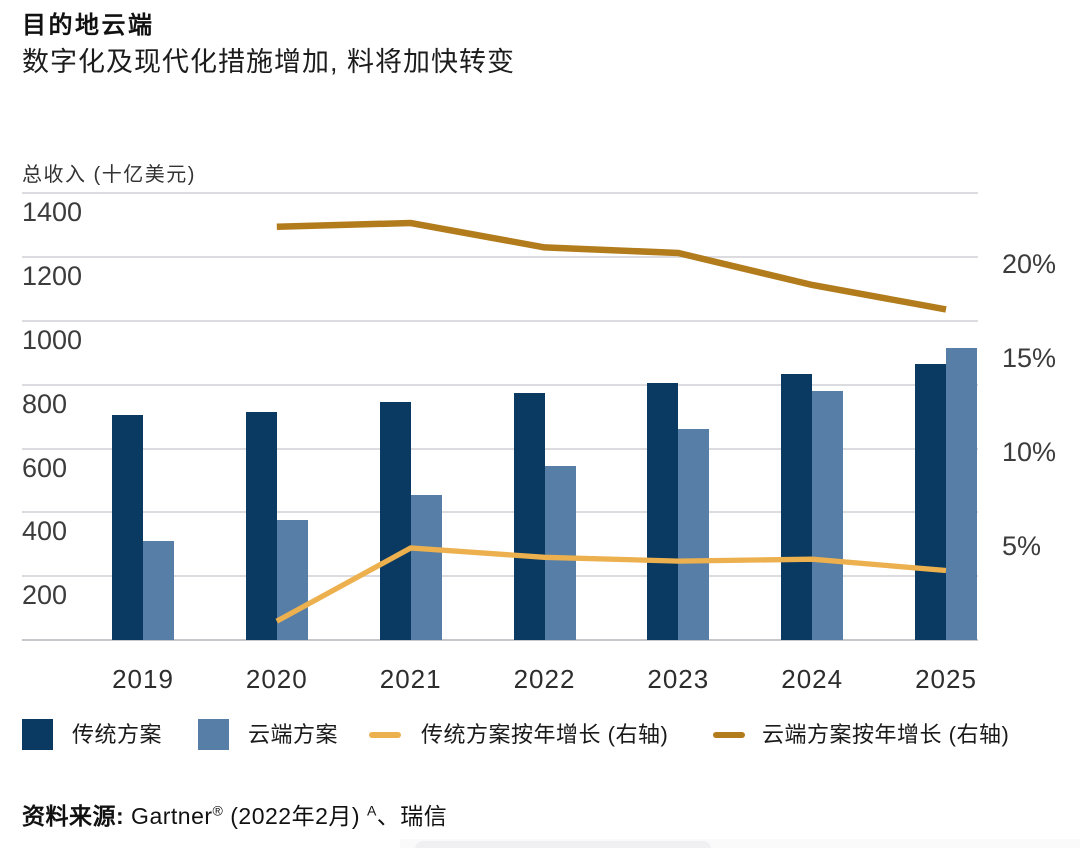  Describe the element at coordinates (797, 506) in the screenshot. I see `bar-traditional-2024` at that location.